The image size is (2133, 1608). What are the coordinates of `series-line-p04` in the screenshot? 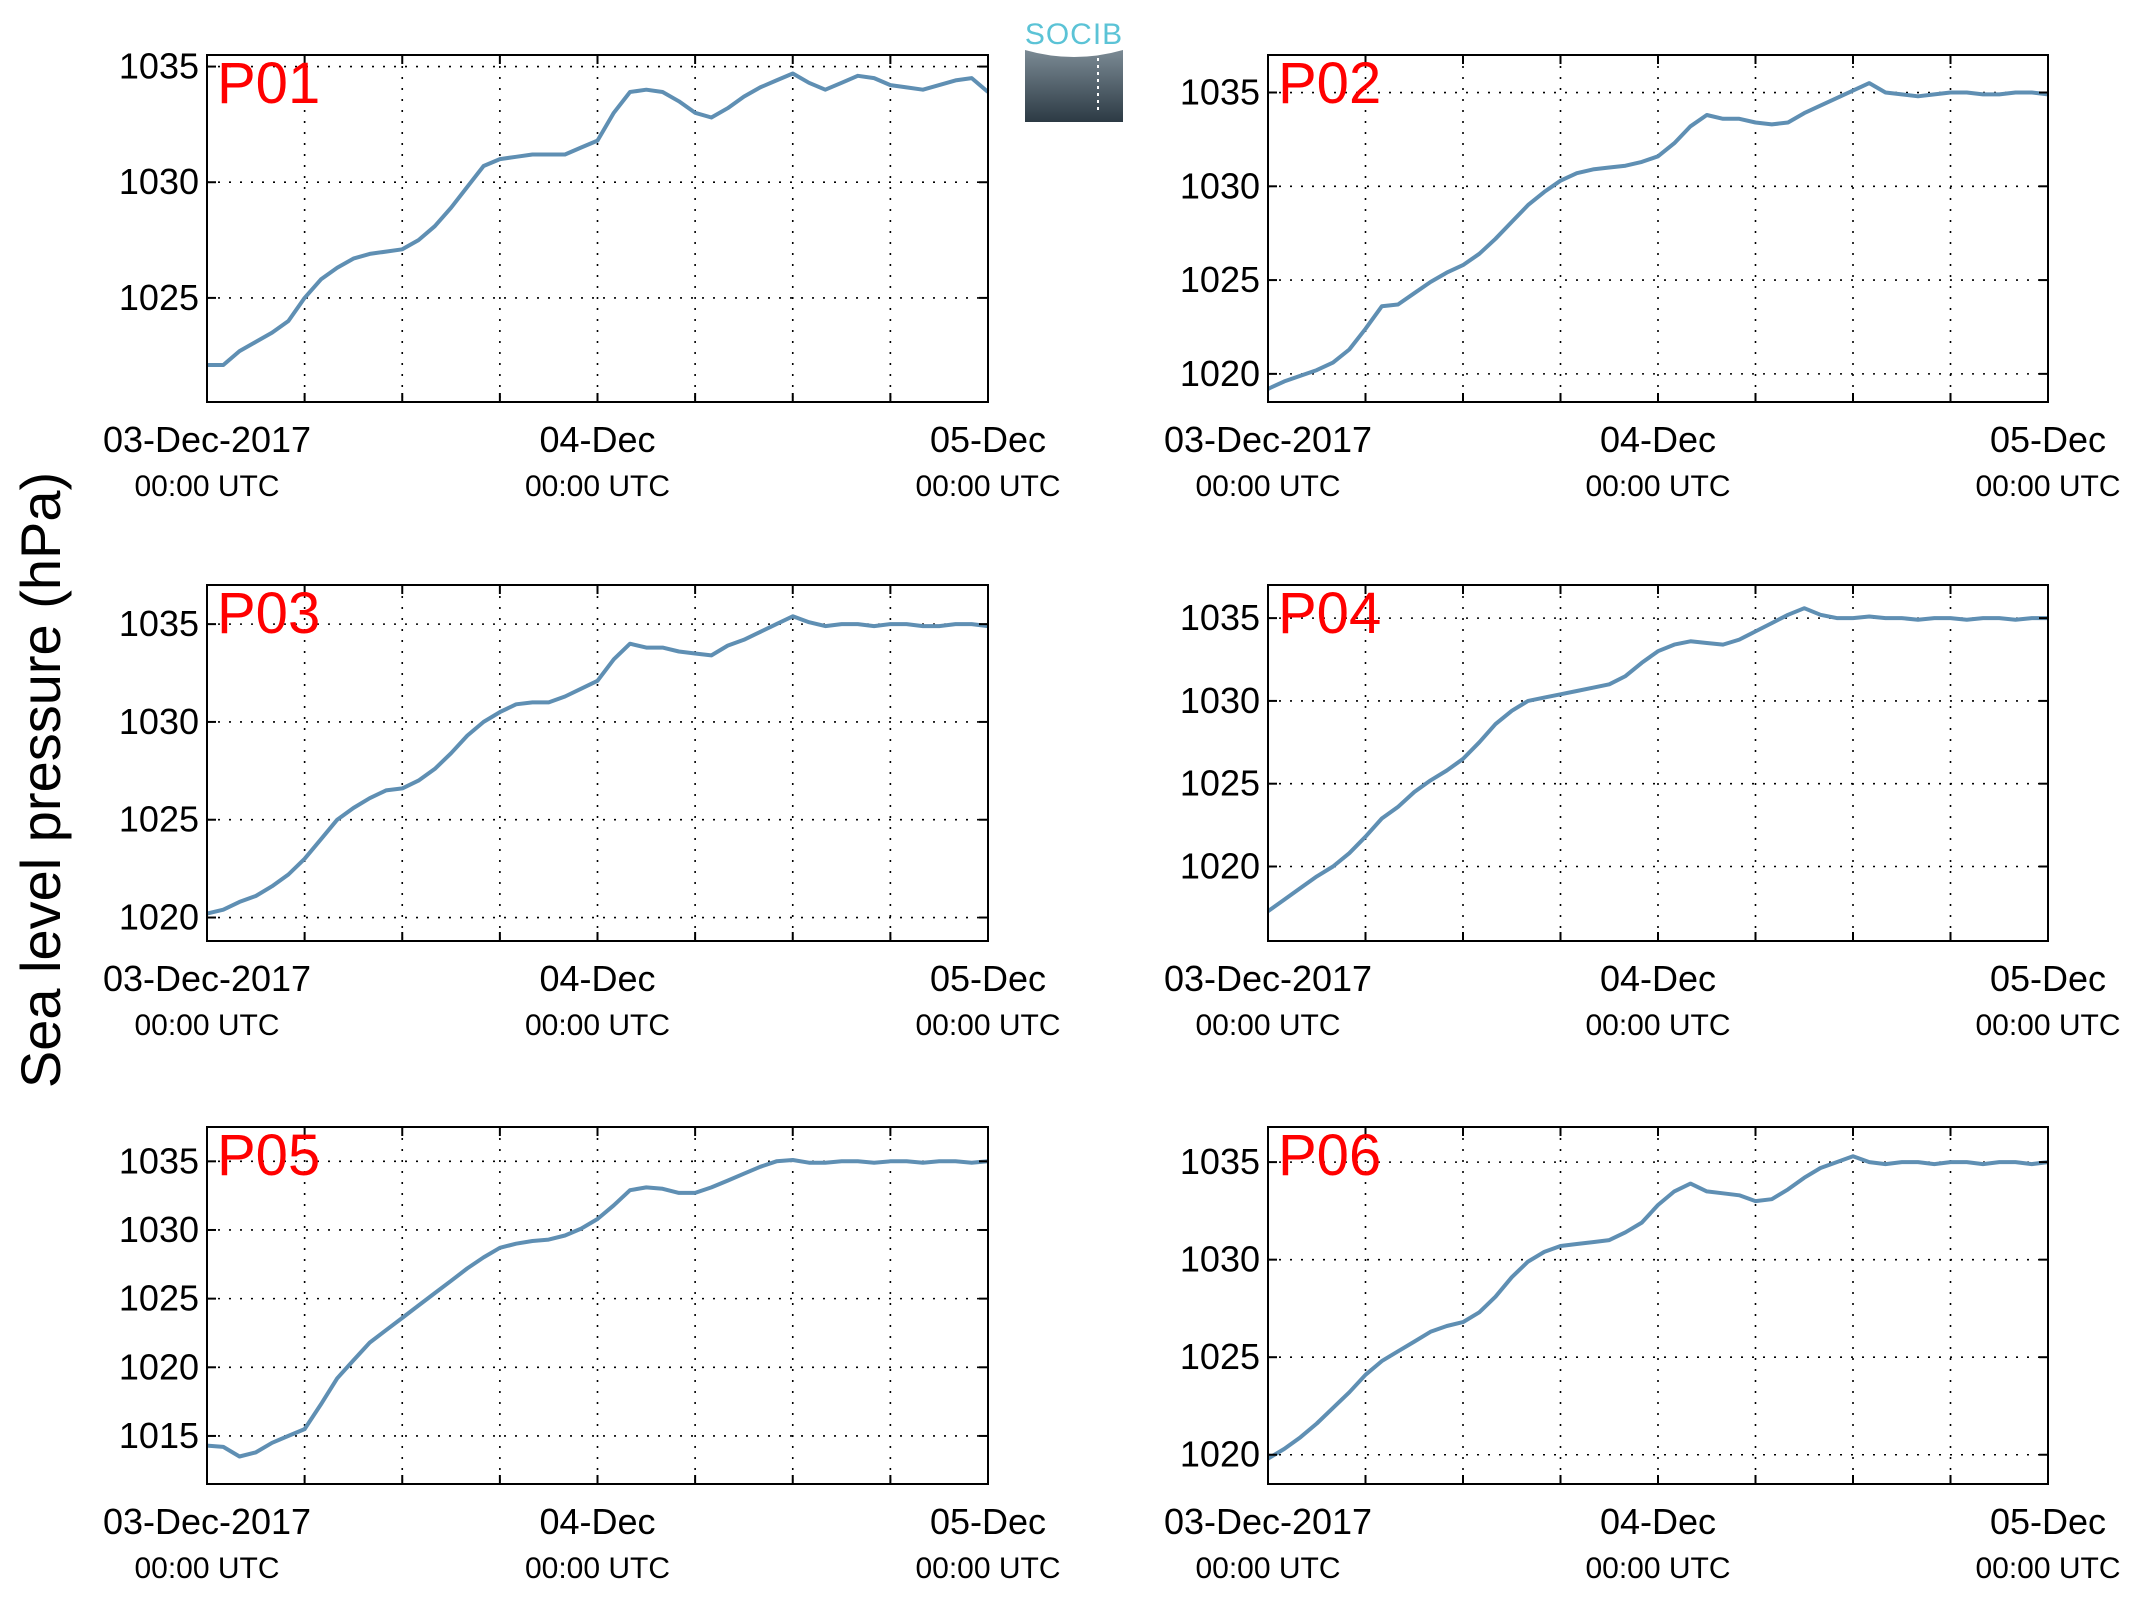 It's located at (1657, 759).